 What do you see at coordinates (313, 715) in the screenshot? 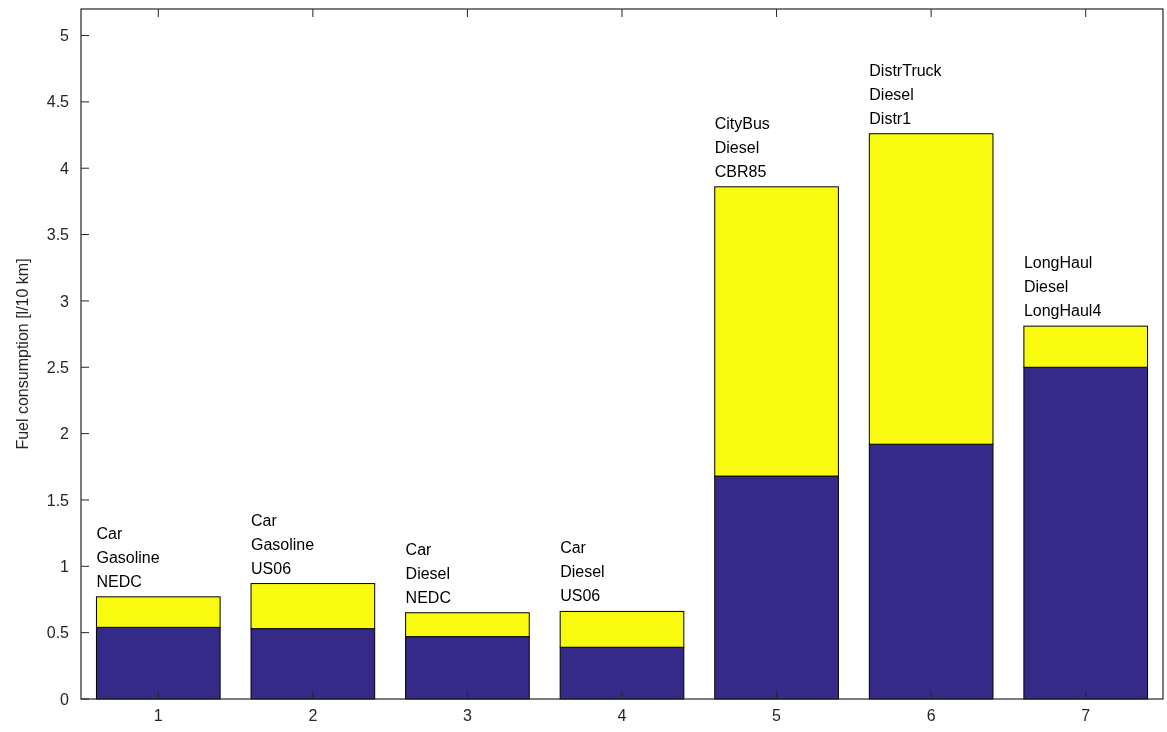
I see `x-tick-label: 2` at bounding box center [313, 715].